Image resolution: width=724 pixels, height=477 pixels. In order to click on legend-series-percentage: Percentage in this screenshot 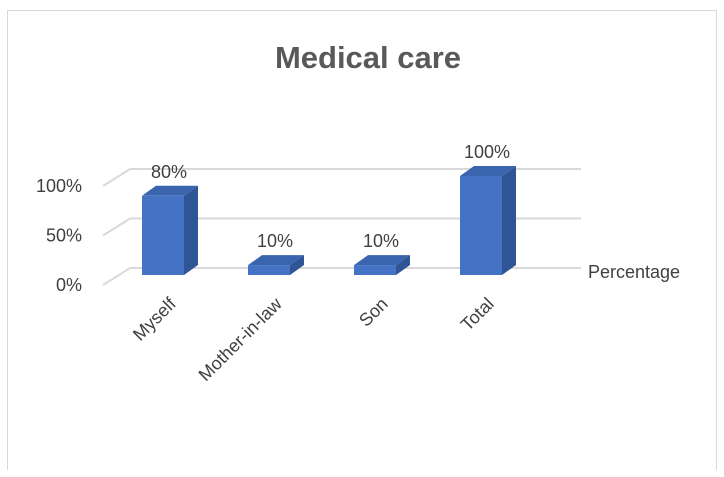, I will do `click(634, 272)`.